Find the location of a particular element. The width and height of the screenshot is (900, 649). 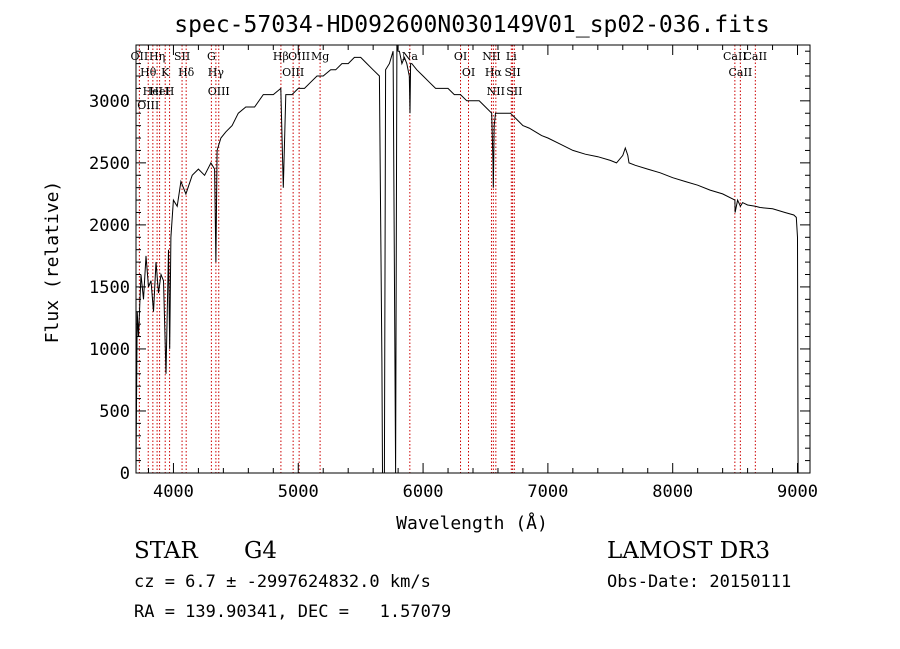

line-label-1-1: OIII is located at coordinates (148, 105).